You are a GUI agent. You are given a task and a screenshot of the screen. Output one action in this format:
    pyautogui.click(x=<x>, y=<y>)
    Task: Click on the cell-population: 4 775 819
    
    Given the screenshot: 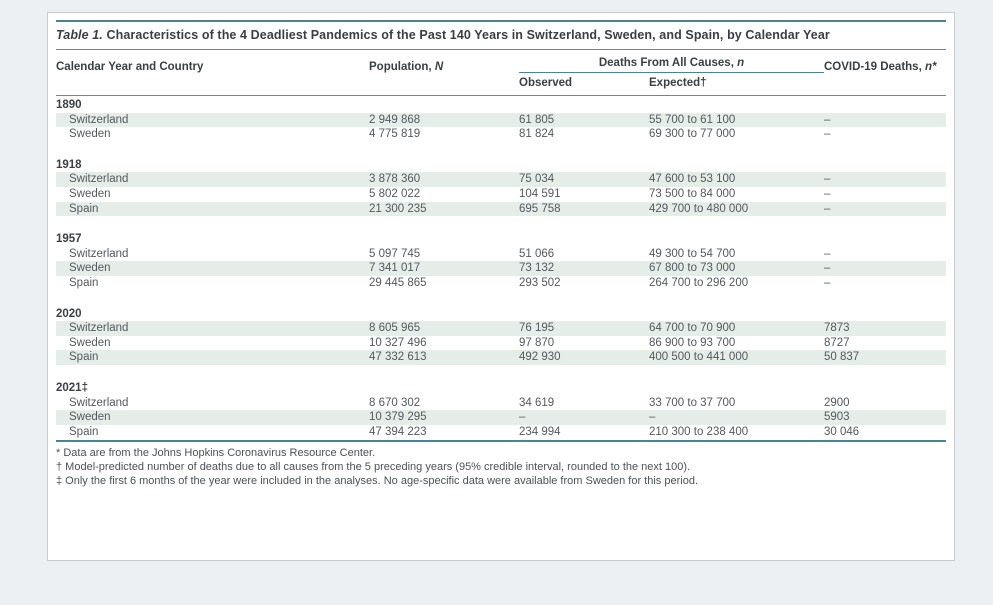 What is the action you would take?
    pyautogui.click(x=395, y=134)
    